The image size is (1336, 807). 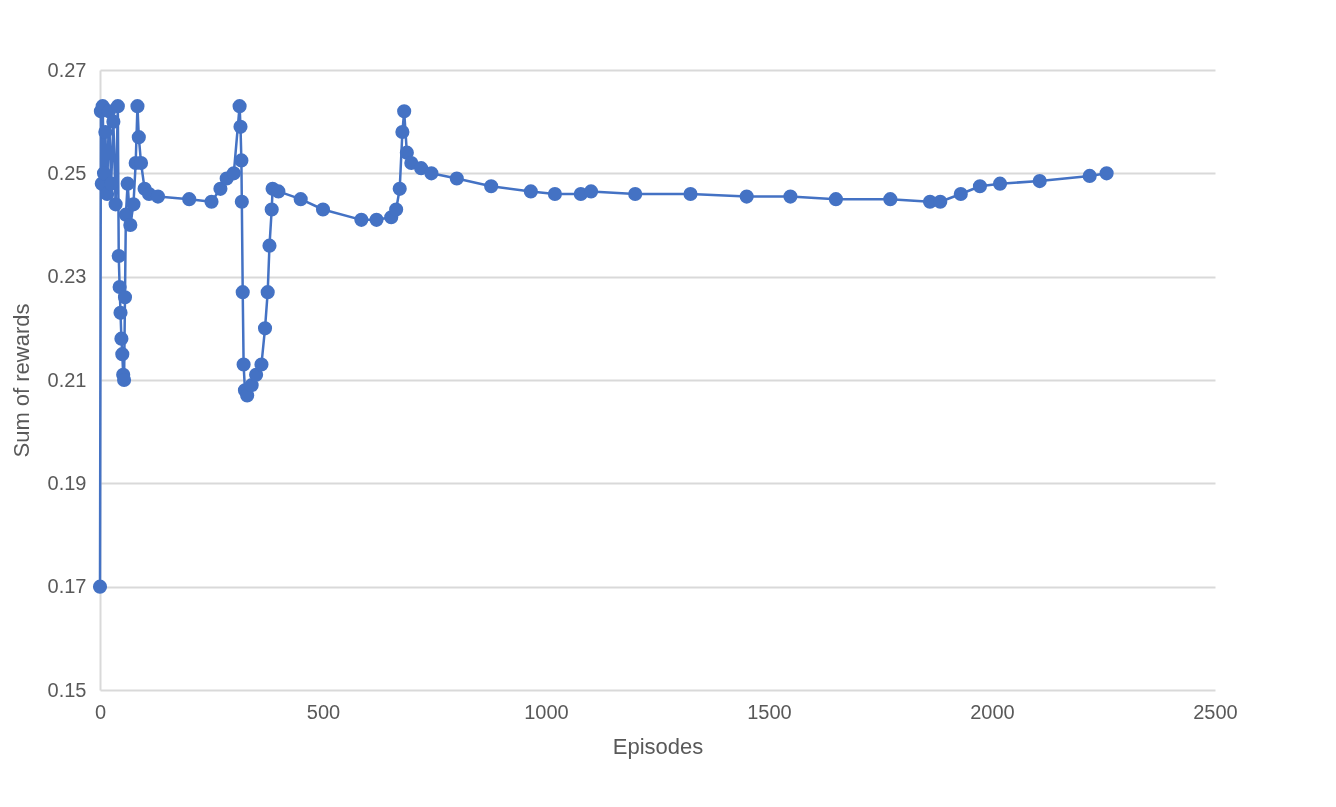 What do you see at coordinates (100, 711) in the screenshot?
I see `x-tick-label: 0` at bounding box center [100, 711].